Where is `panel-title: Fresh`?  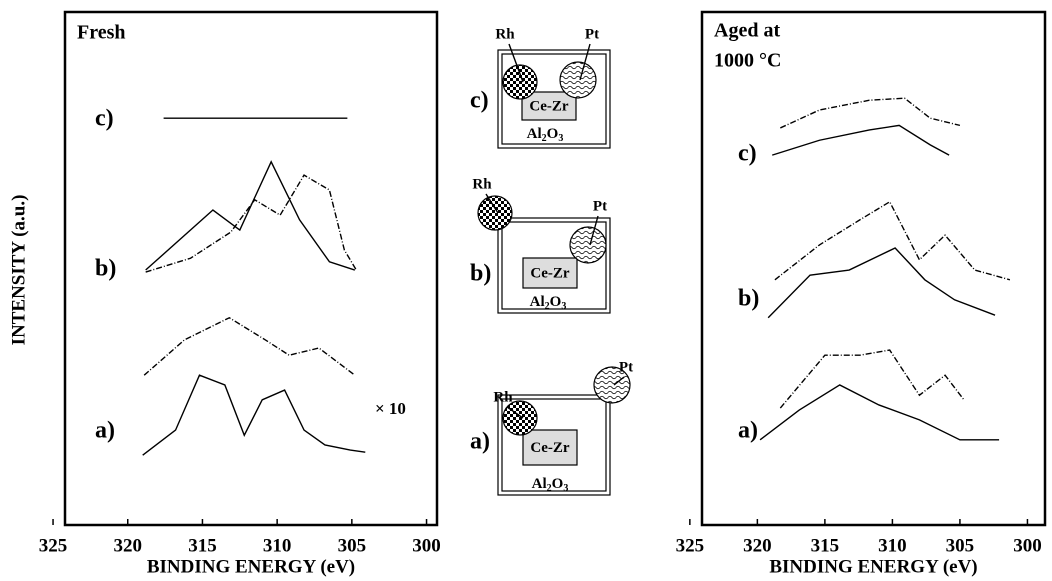 panel-title: Fresh is located at coordinates (101, 33).